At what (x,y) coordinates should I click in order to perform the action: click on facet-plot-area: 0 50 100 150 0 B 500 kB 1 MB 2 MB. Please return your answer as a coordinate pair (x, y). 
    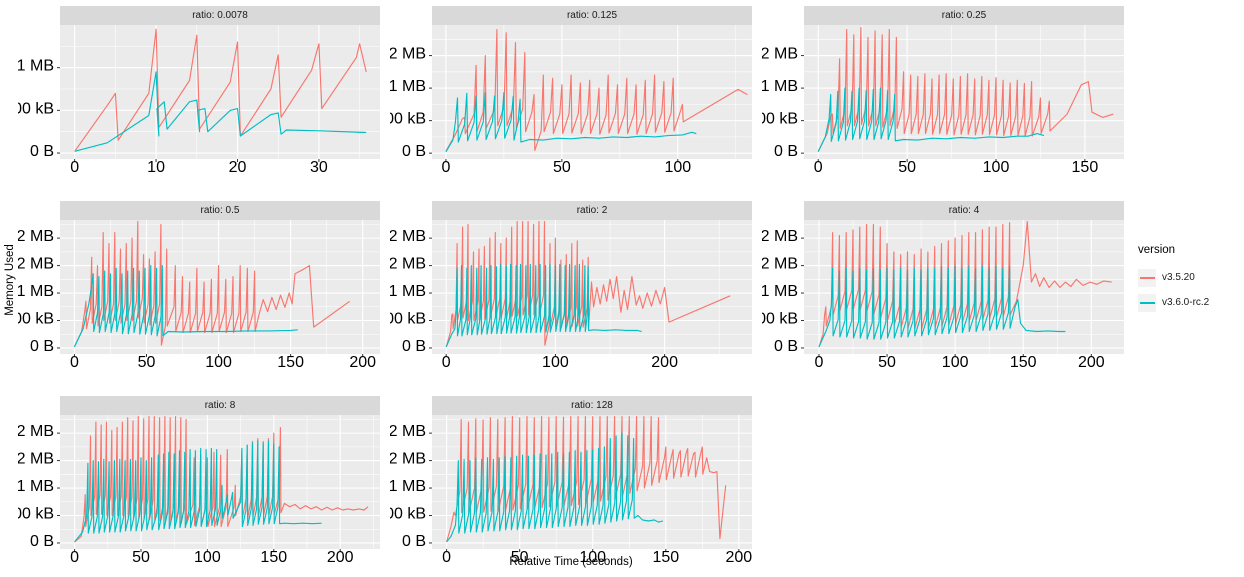
    Looking at the image, I should click on (936, 100).